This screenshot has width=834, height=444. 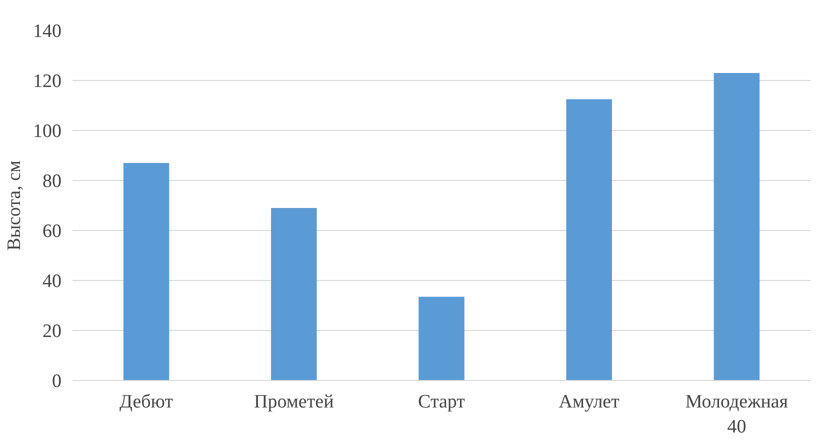 I want to click on y-tick-label: 80, so click(x=52, y=181).